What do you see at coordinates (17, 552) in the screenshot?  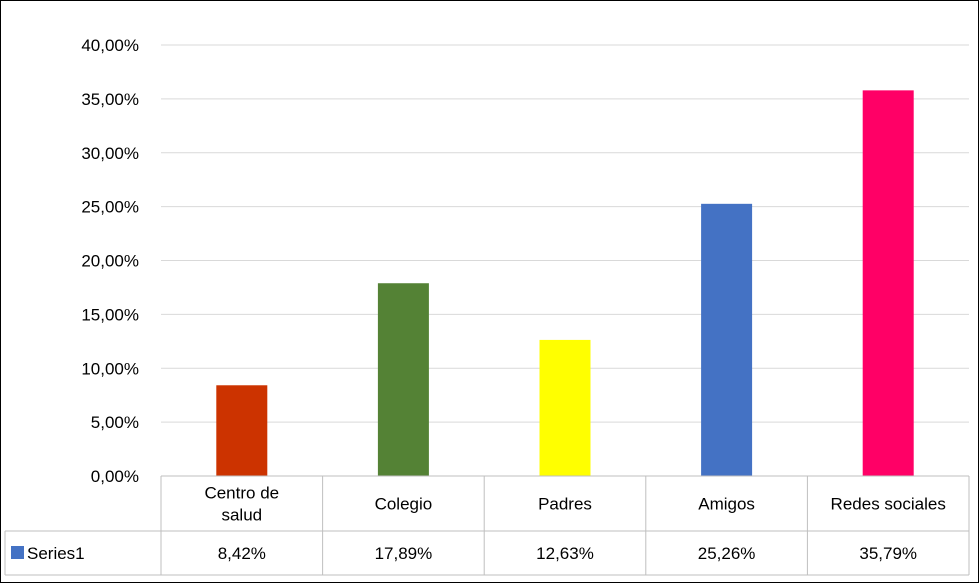 I see `legend-swatch` at bounding box center [17, 552].